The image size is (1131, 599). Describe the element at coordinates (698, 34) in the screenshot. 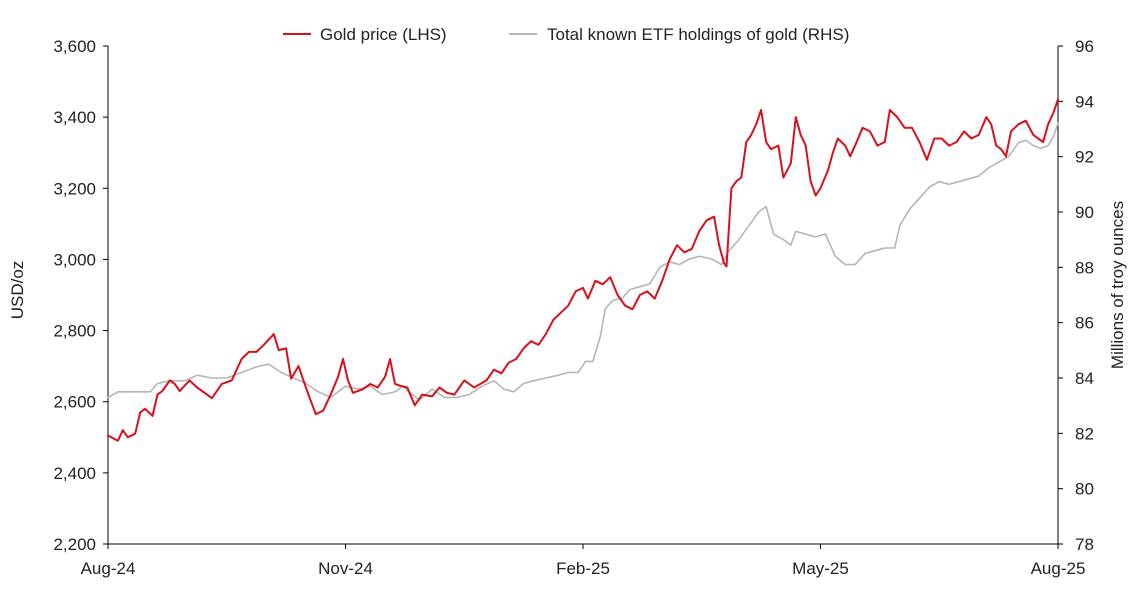

I see `legend-label-etf-holdings: Total known ETF holdings of gold (RHS)` at that location.